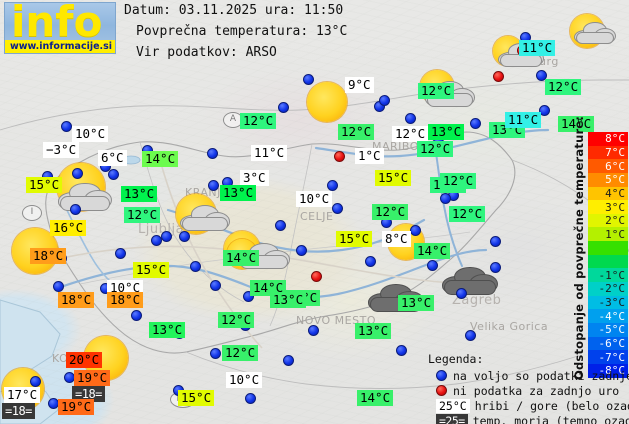 The width and height of the screenshot is (629, 424). What do you see at coordinates (608, 207) in the screenshot?
I see `scale-step: 3°C` at bounding box center [608, 207].